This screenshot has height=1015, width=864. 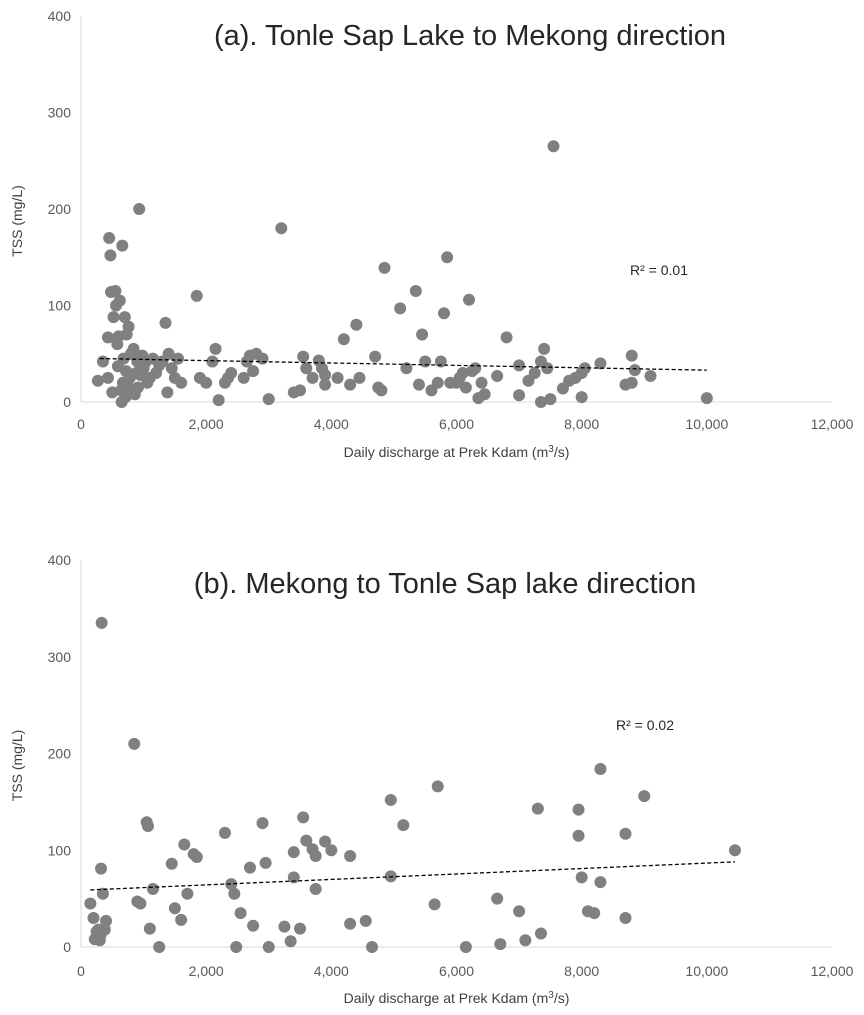 What do you see at coordinates (17, 766) in the screenshot?
I see `y-axis-title: TSS (mg/L)` at bounding box center [17, 766].